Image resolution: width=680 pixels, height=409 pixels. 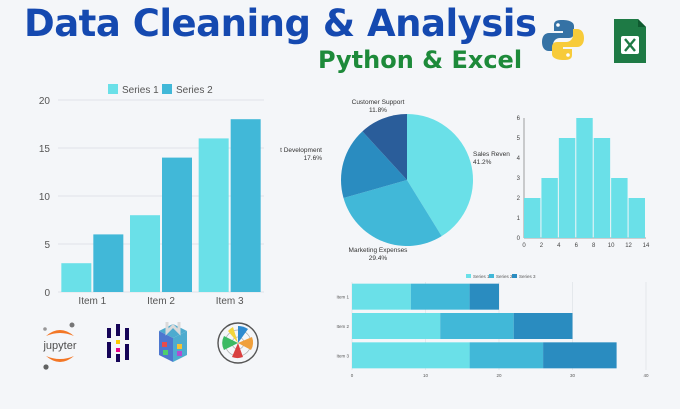 I want to click on jupyter-wordmark: jupyter, so click(x=59, y=346).